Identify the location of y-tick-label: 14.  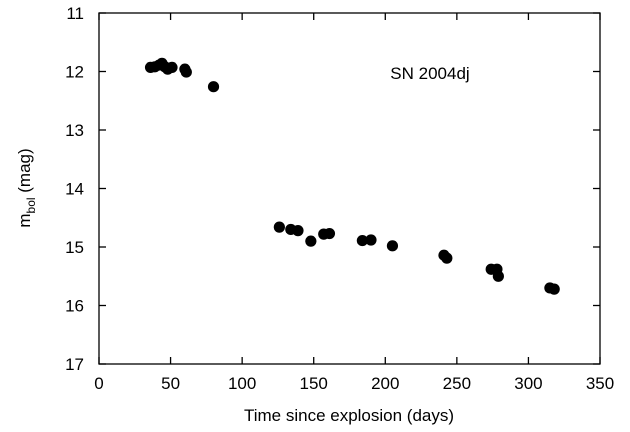
(74, 189).